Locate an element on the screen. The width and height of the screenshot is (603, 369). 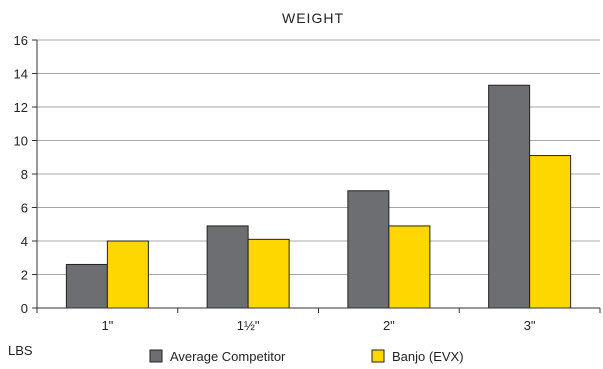
y-tick-label: 8 is located at coordinates (24, 174).